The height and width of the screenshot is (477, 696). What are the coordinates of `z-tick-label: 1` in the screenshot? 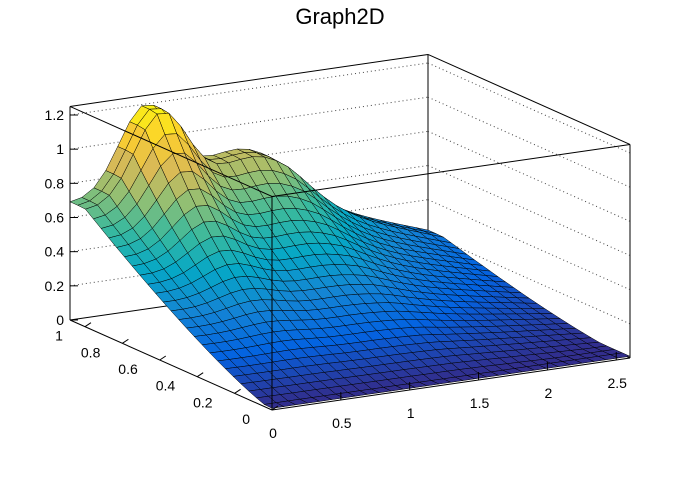 It's located at (60, 149).